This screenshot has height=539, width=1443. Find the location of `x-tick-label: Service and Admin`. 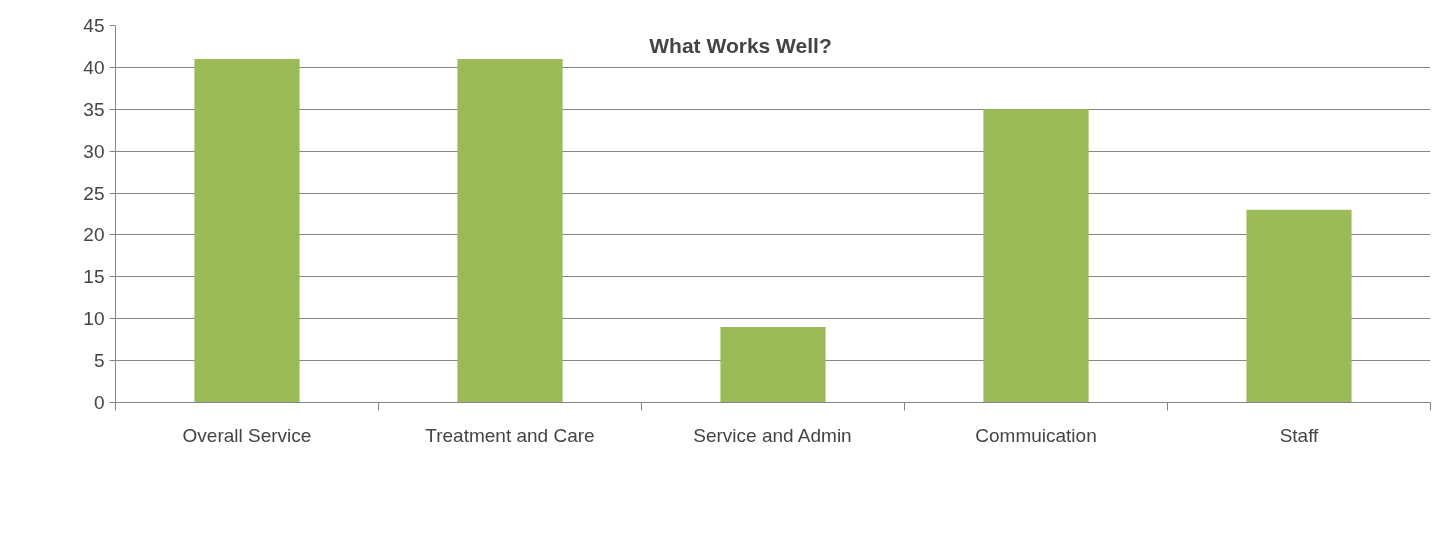

x-tick-label: Service and Admin is located at coordinates (772, 435).